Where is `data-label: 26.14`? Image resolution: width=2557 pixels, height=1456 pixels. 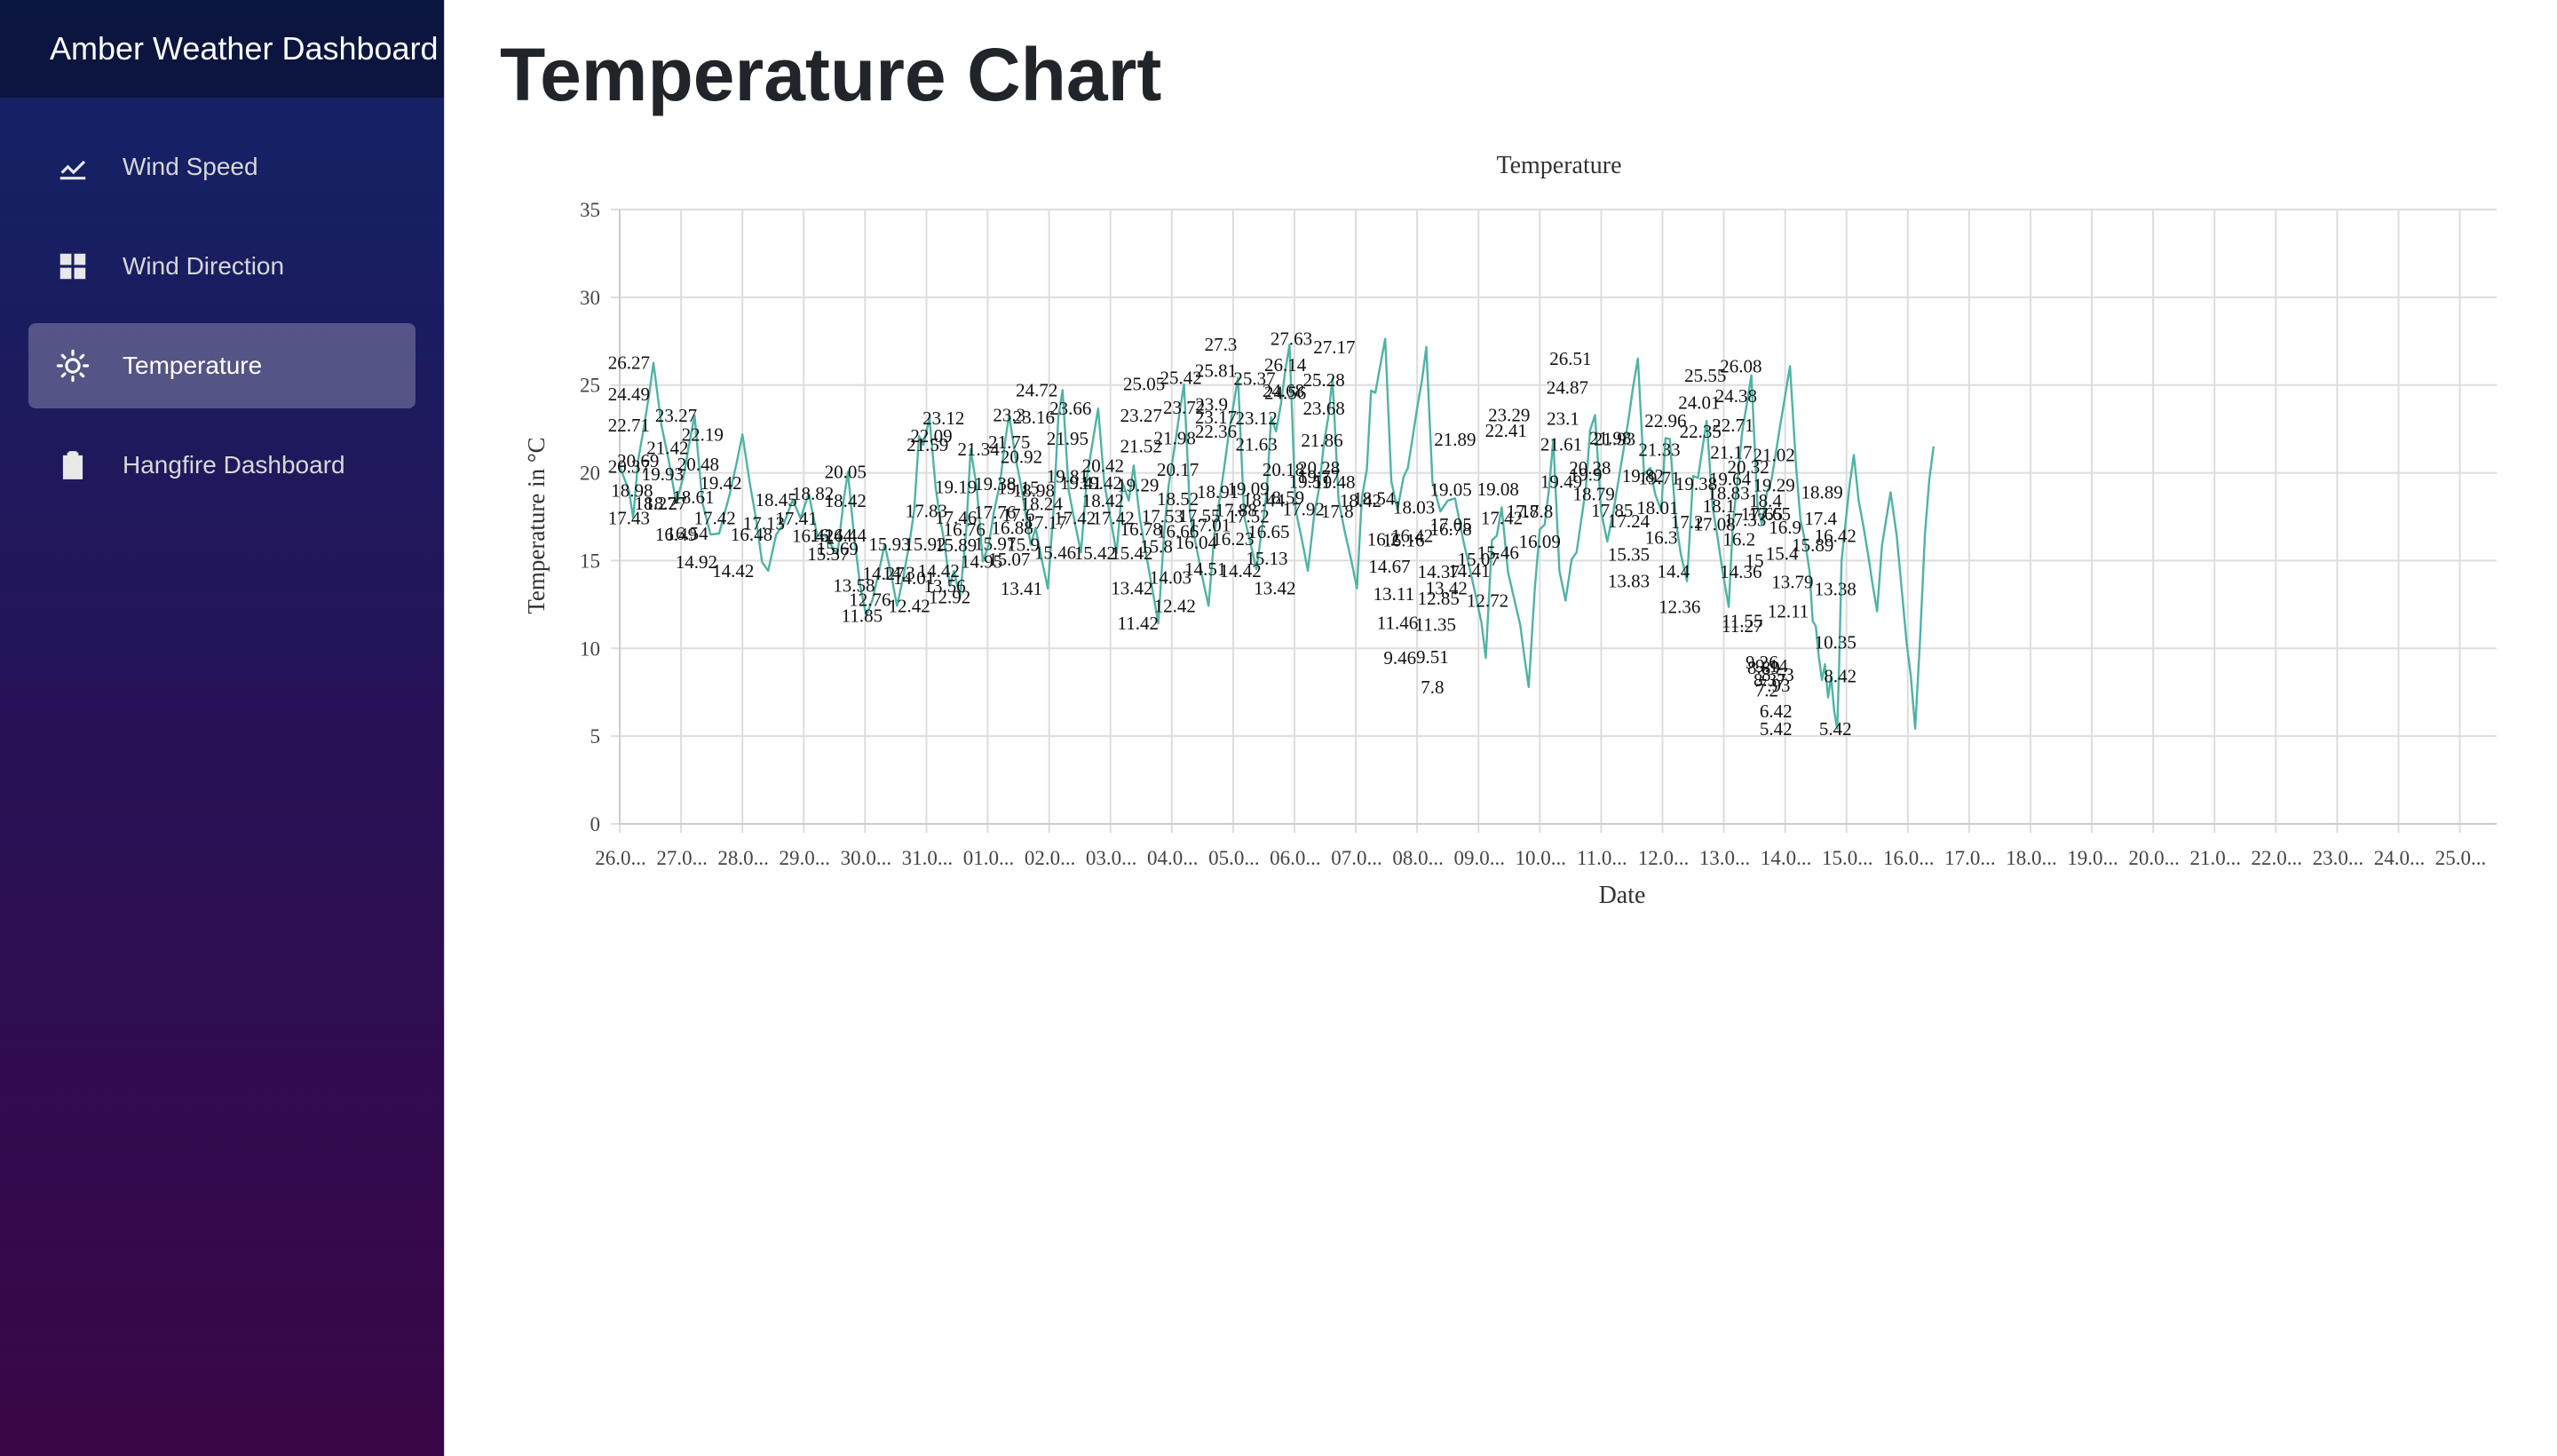 data-label: 26.14 is located at coordinates (1285, 365).